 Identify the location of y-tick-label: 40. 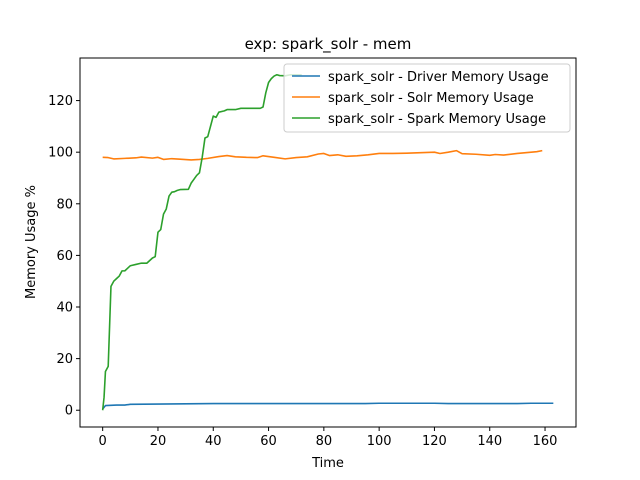
(64, 308).